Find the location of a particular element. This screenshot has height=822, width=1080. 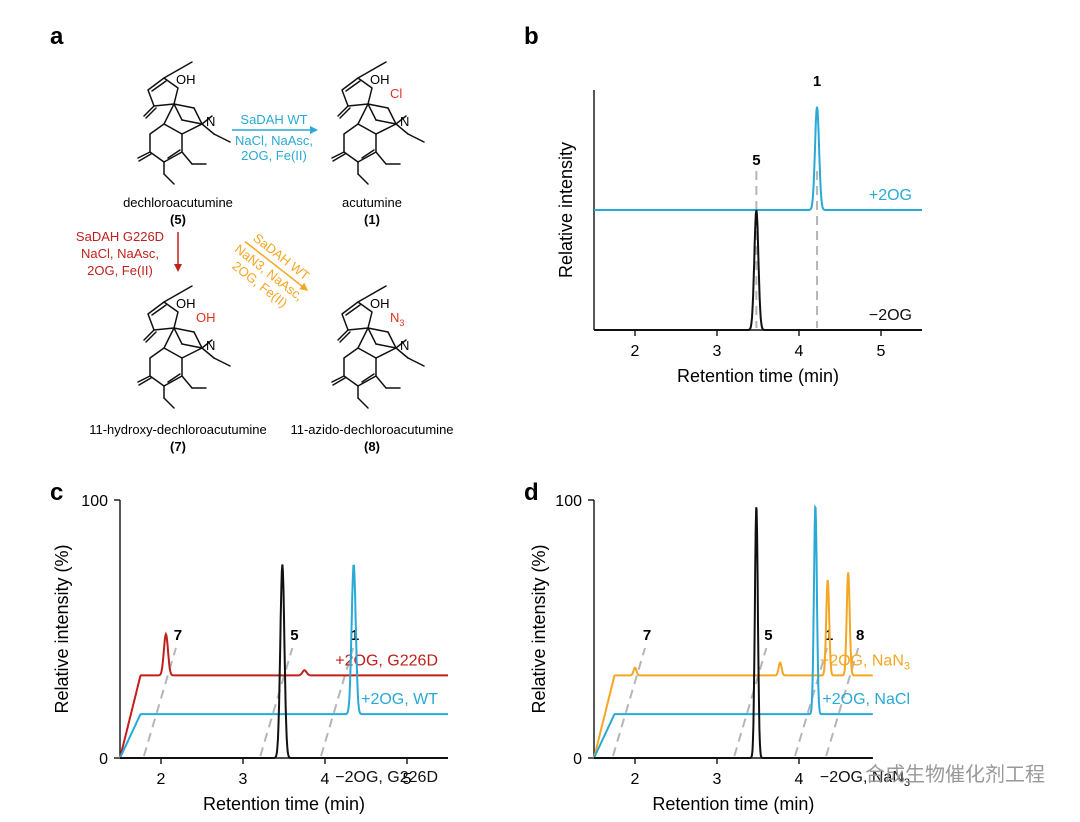

watermark-text: 合成生物催化剂工程 is located at coordinates (955, 774).